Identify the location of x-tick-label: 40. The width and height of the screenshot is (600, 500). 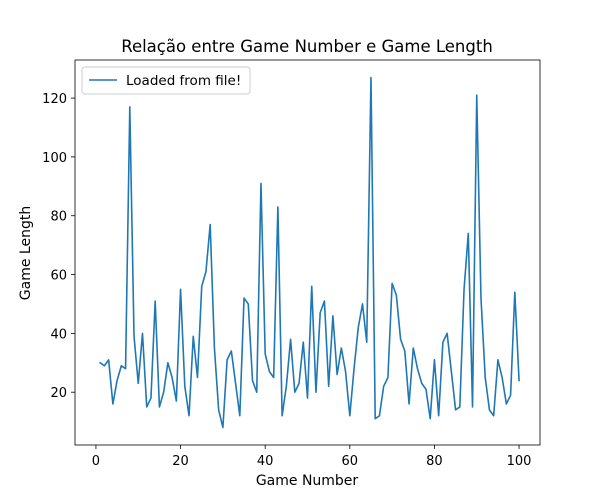
(265, 461).